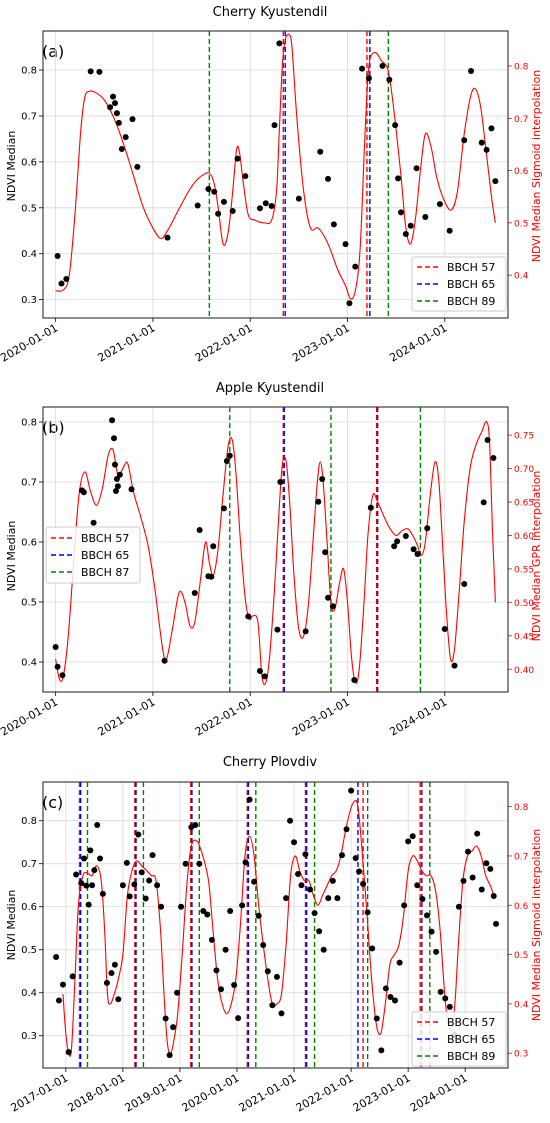  I want to click on panel-a-legend-box, so click(459, 284).